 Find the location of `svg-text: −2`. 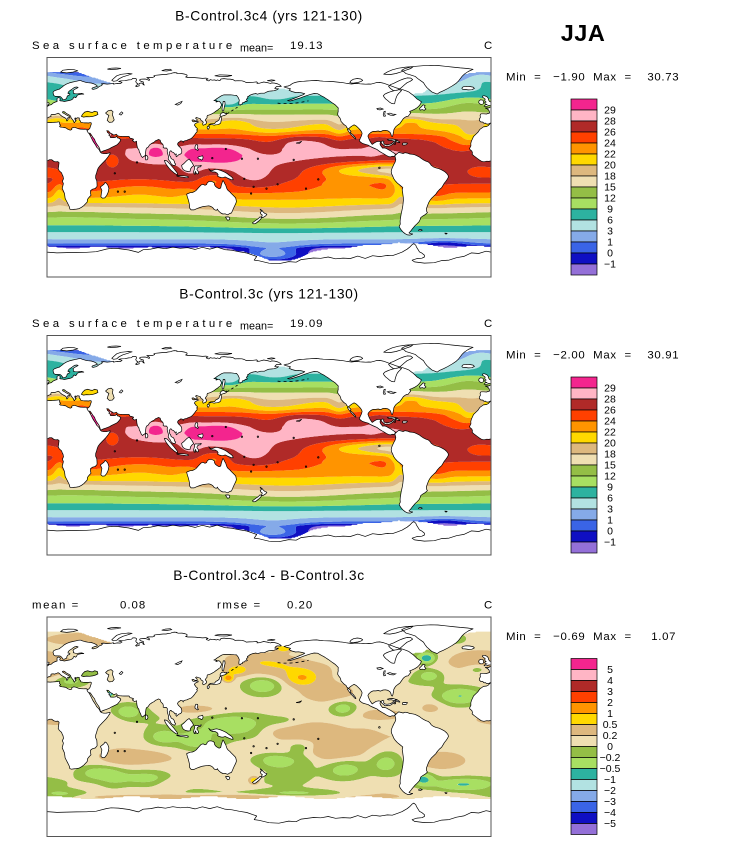

svg-text: −2 is located at coordinates (610, 791).